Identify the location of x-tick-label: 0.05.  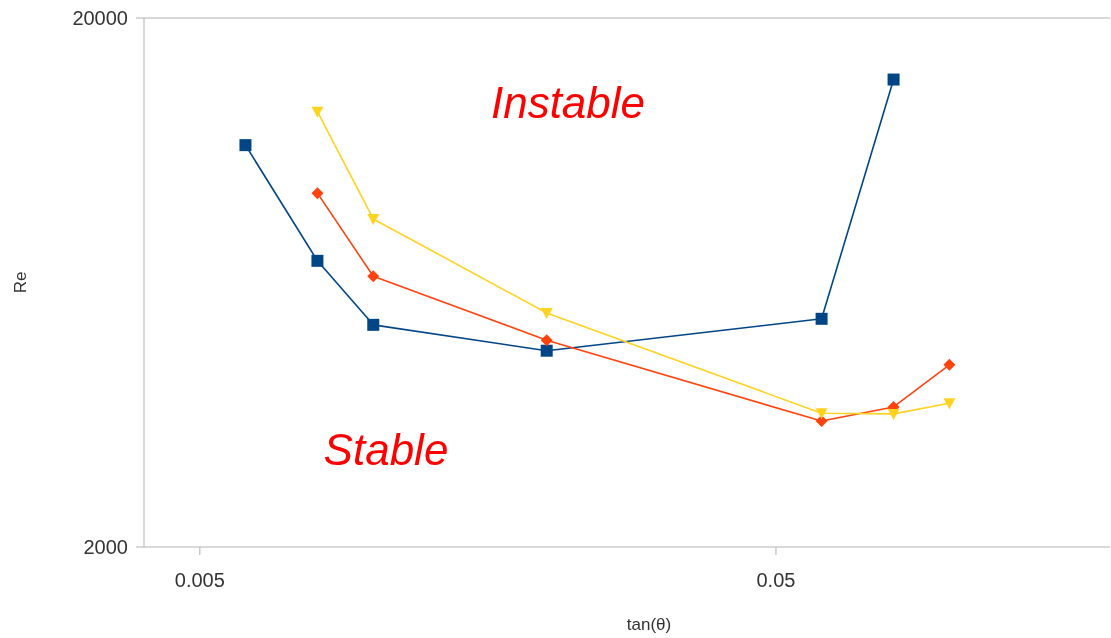
(776, 580).